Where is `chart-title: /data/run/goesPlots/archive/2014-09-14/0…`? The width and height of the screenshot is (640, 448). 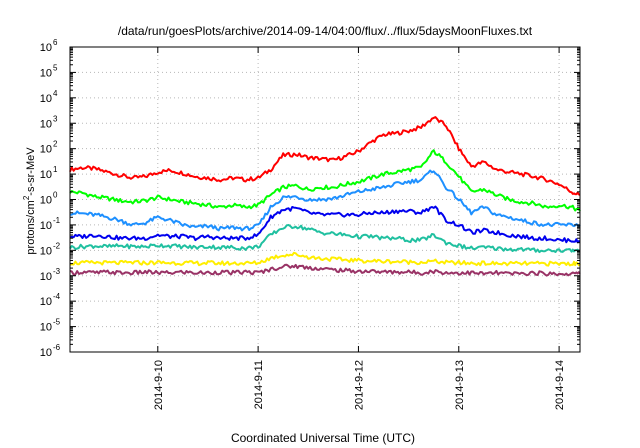
chart-title: /data/run/goesPlots/archive/2014-09-14/0… is located at coordinates (325, 31).